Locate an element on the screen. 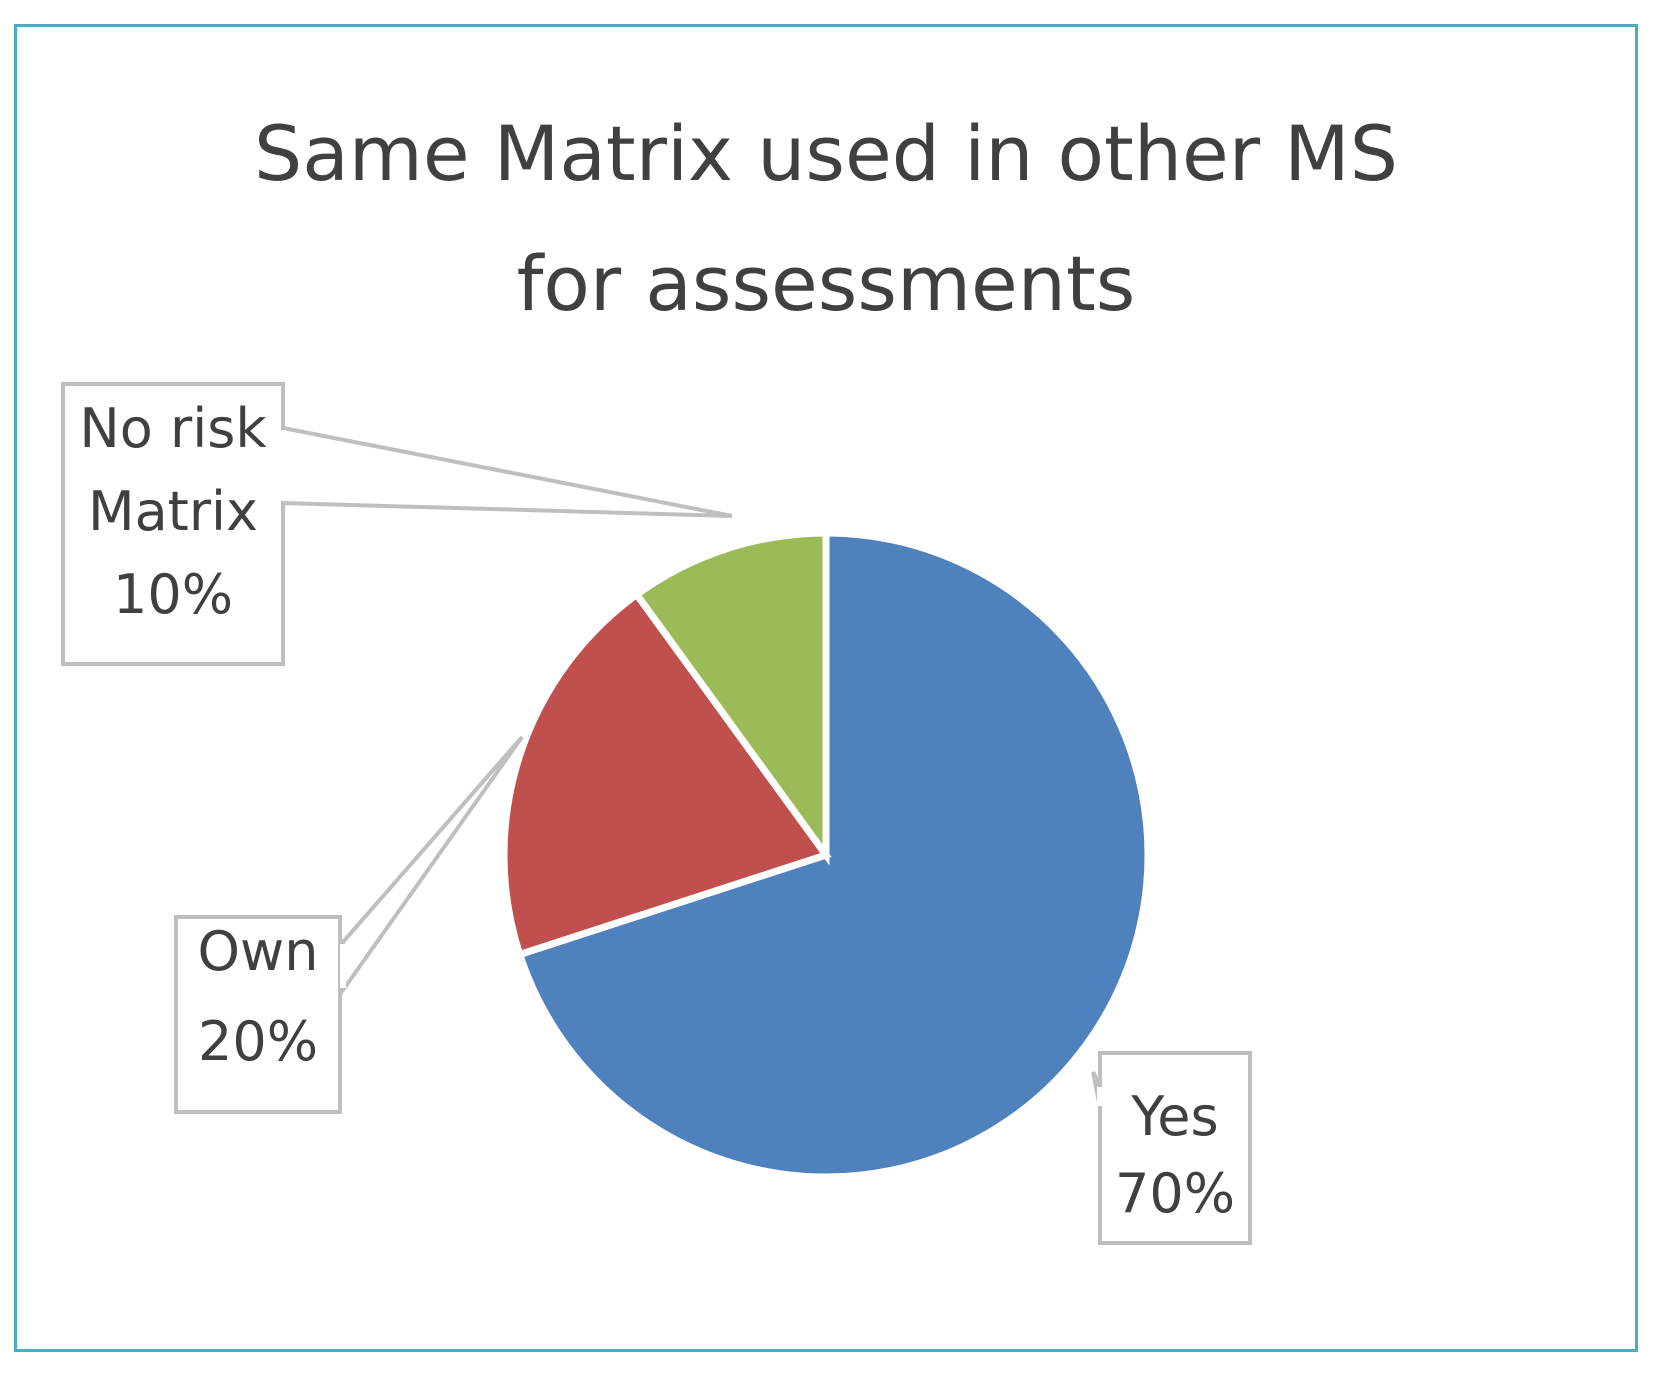 The height and width of the screenshot is (1379, 1659). data-label-no-risk-matrix: No risk Matrix 10% is located at coordinates (397, 524).